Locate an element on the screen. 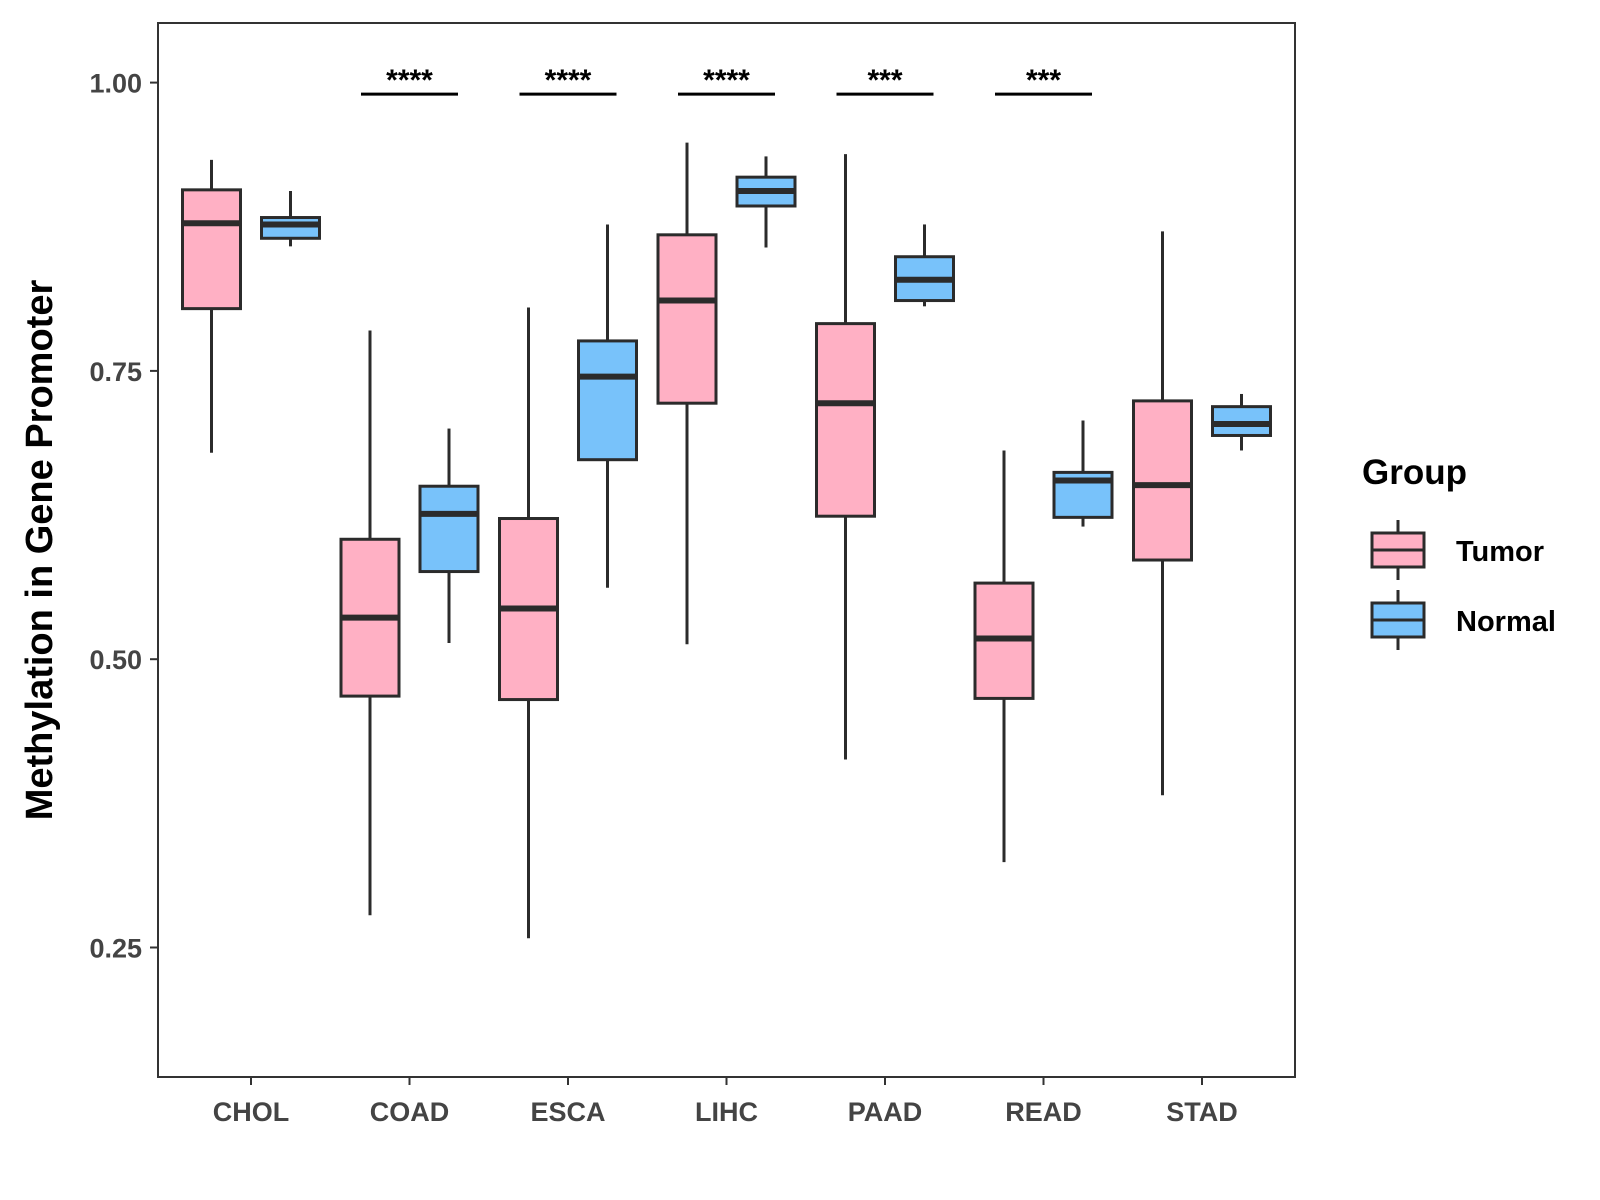 The width and height of the screenshot is (1600, 1200). y-tick-label: 0.50 is located at coordinates (115, 660).